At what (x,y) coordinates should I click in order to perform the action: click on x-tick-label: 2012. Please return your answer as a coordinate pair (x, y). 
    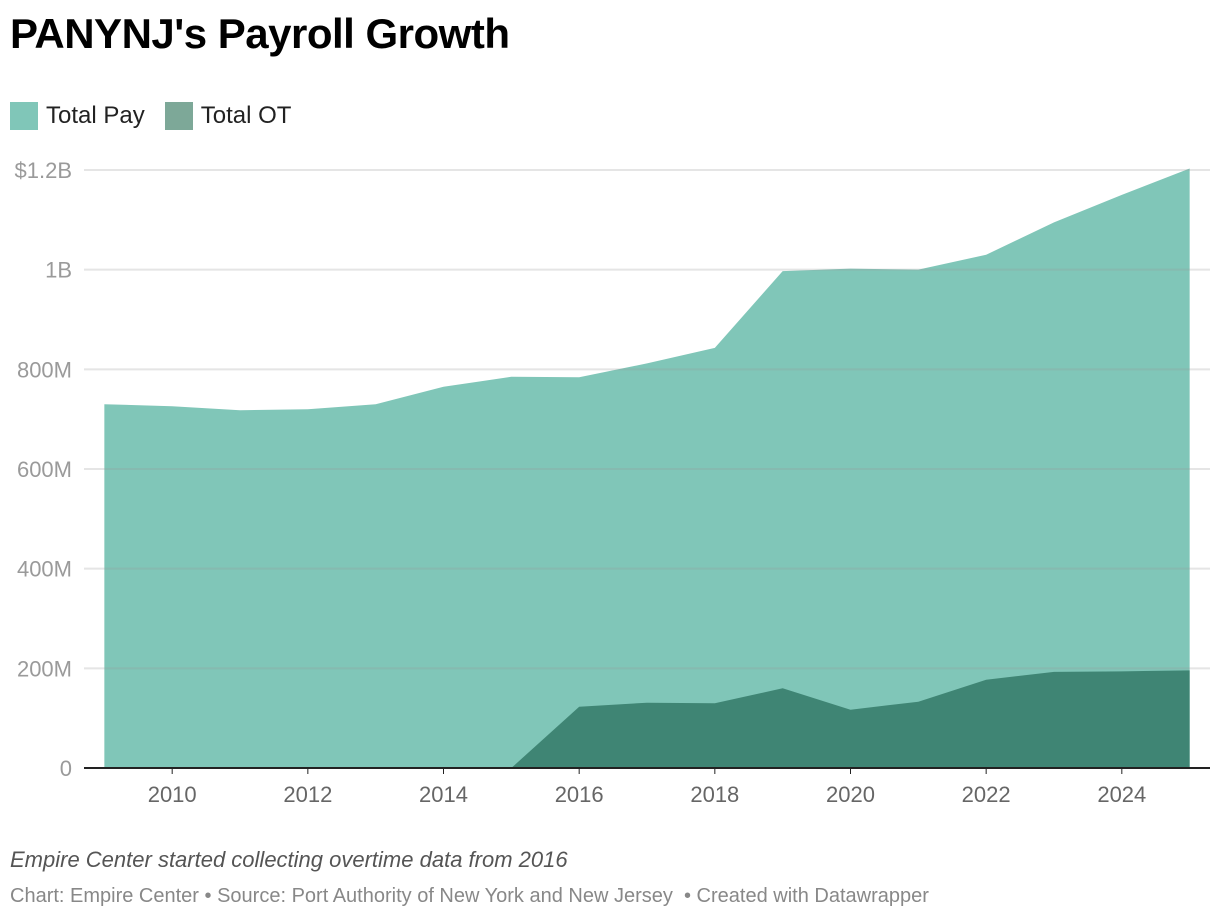
    Looking at the image, I should click on (307, 794).